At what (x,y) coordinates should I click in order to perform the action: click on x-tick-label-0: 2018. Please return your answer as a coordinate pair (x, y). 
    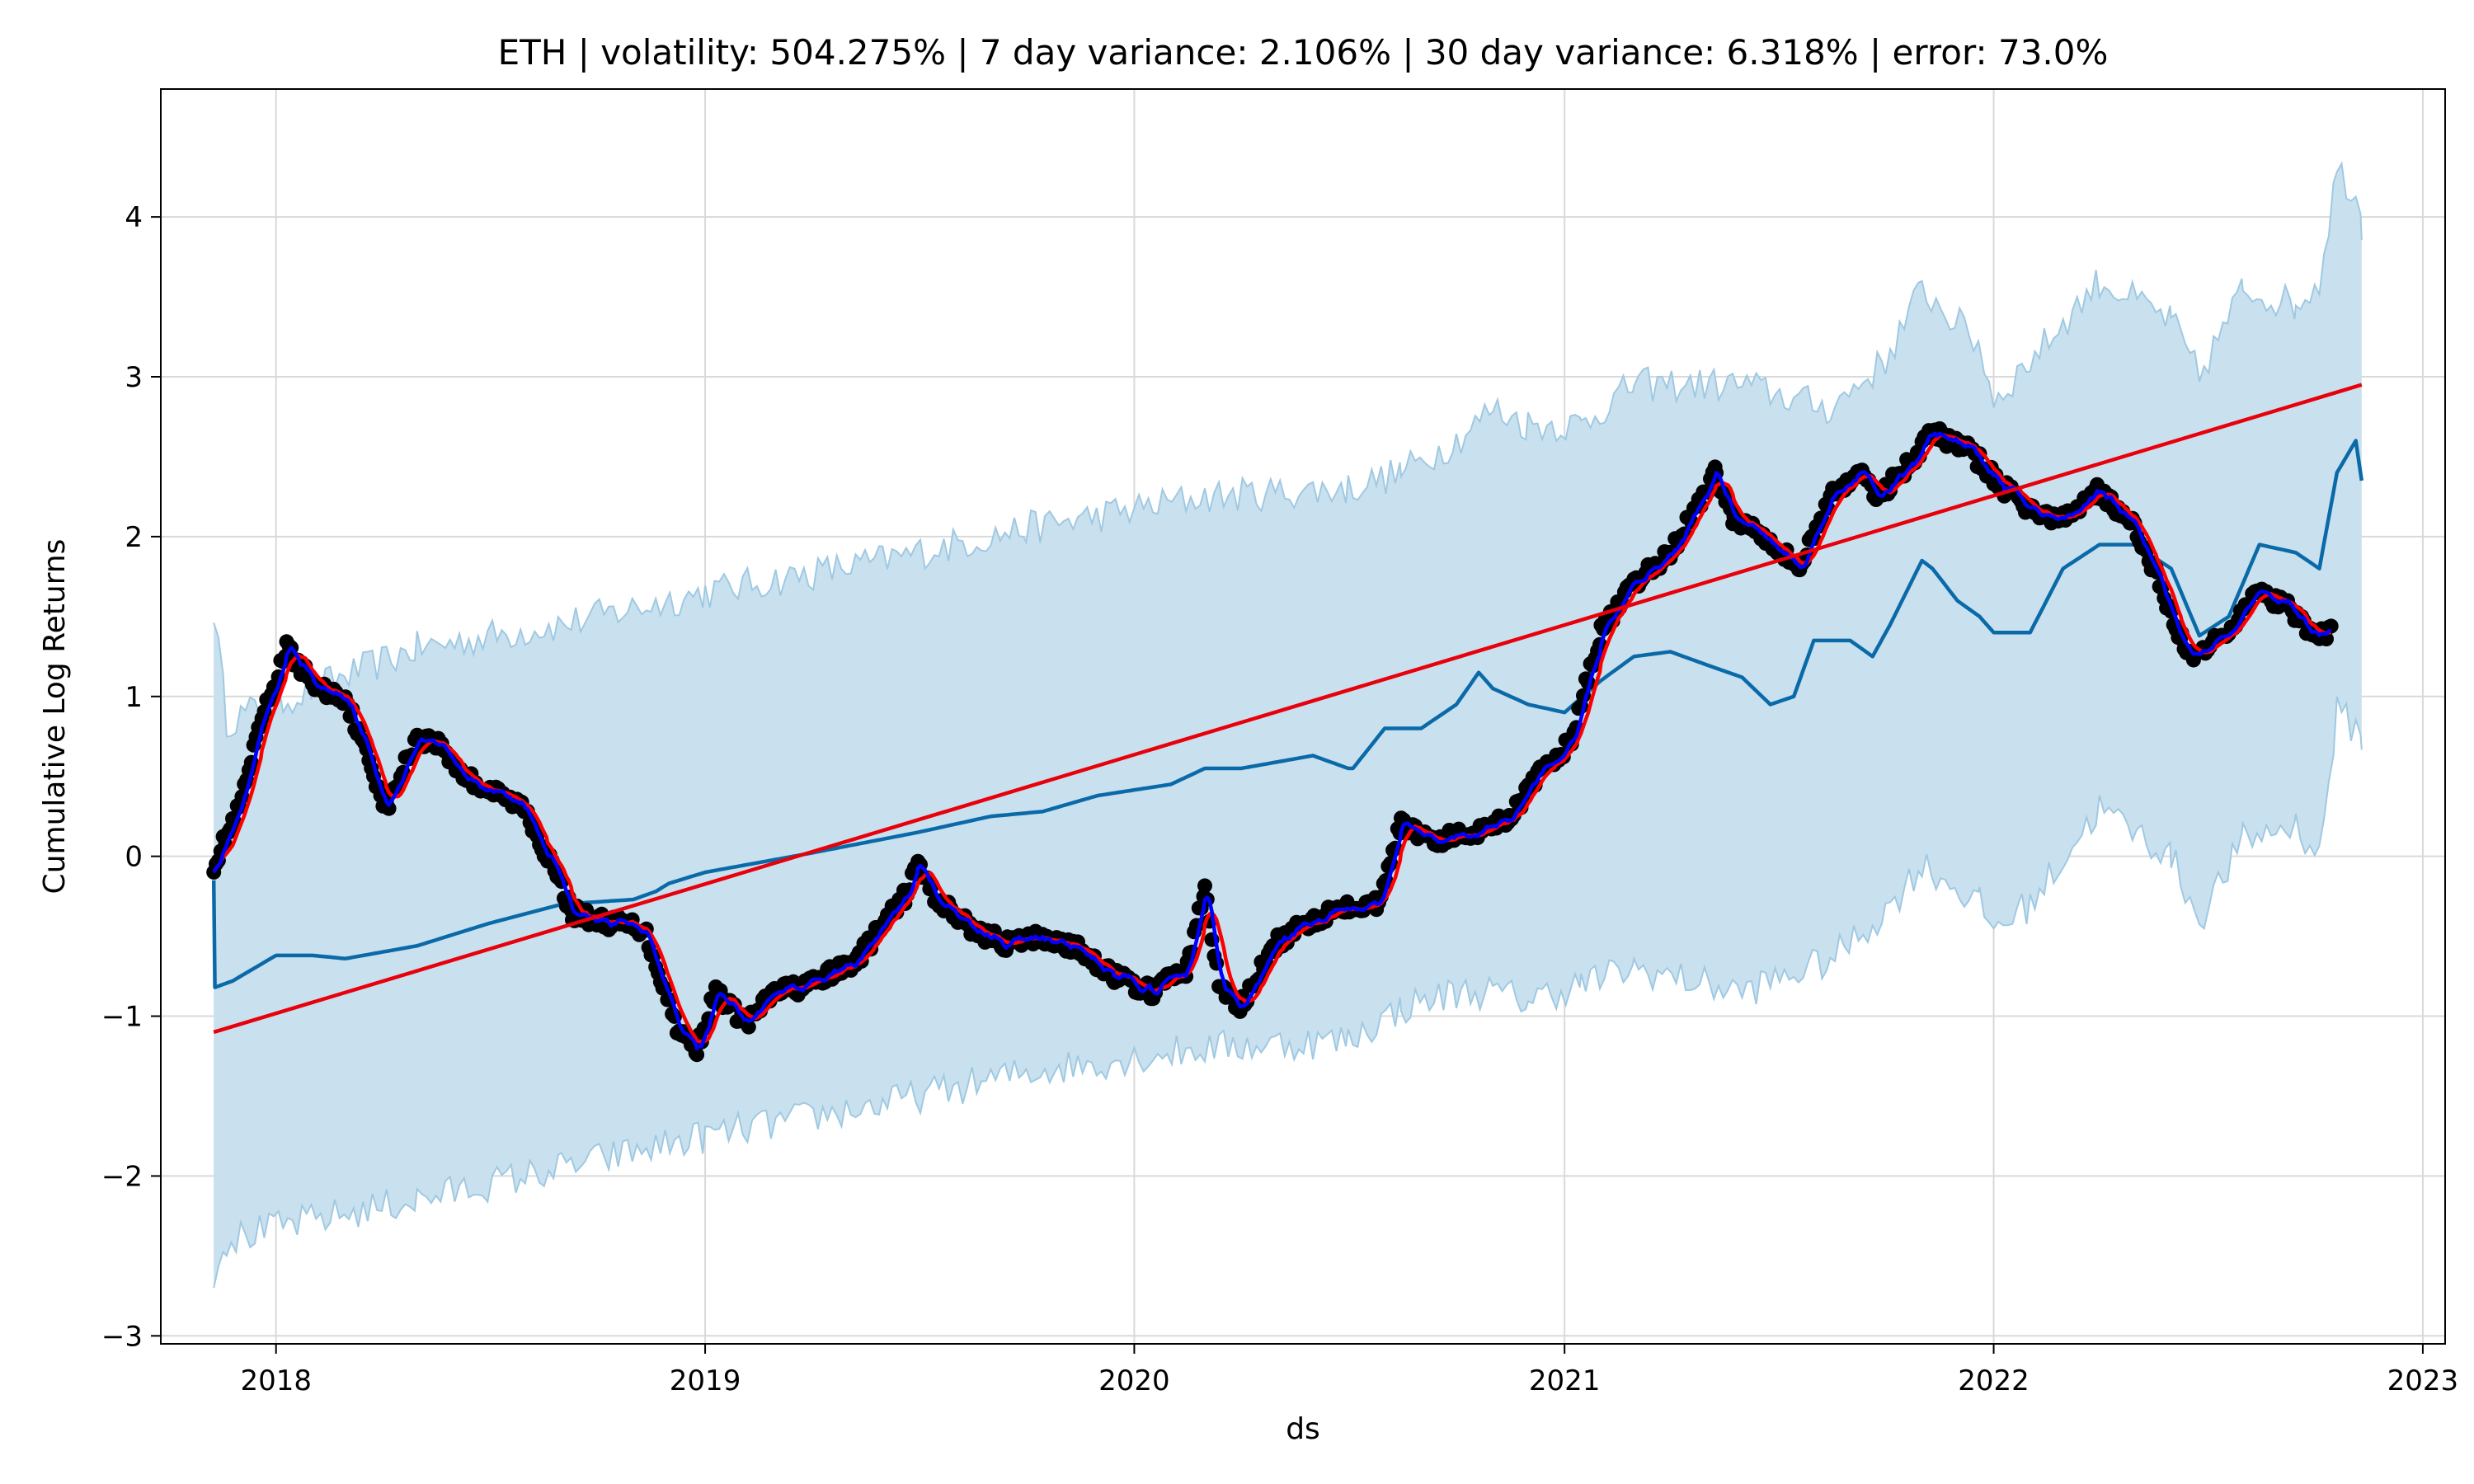
    Looking at the image, I should click on (276, 1380).